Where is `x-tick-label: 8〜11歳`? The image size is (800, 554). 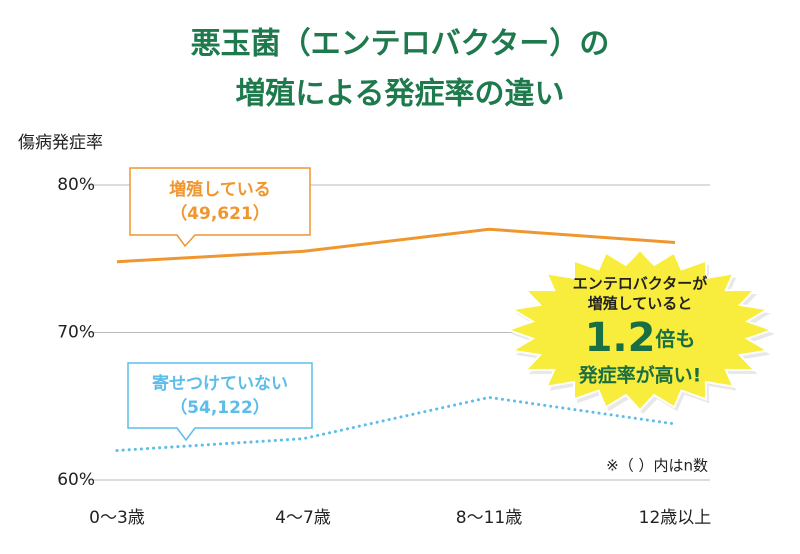 x-tick-label: 8〜11歳 is located at coordinates (489, 518).